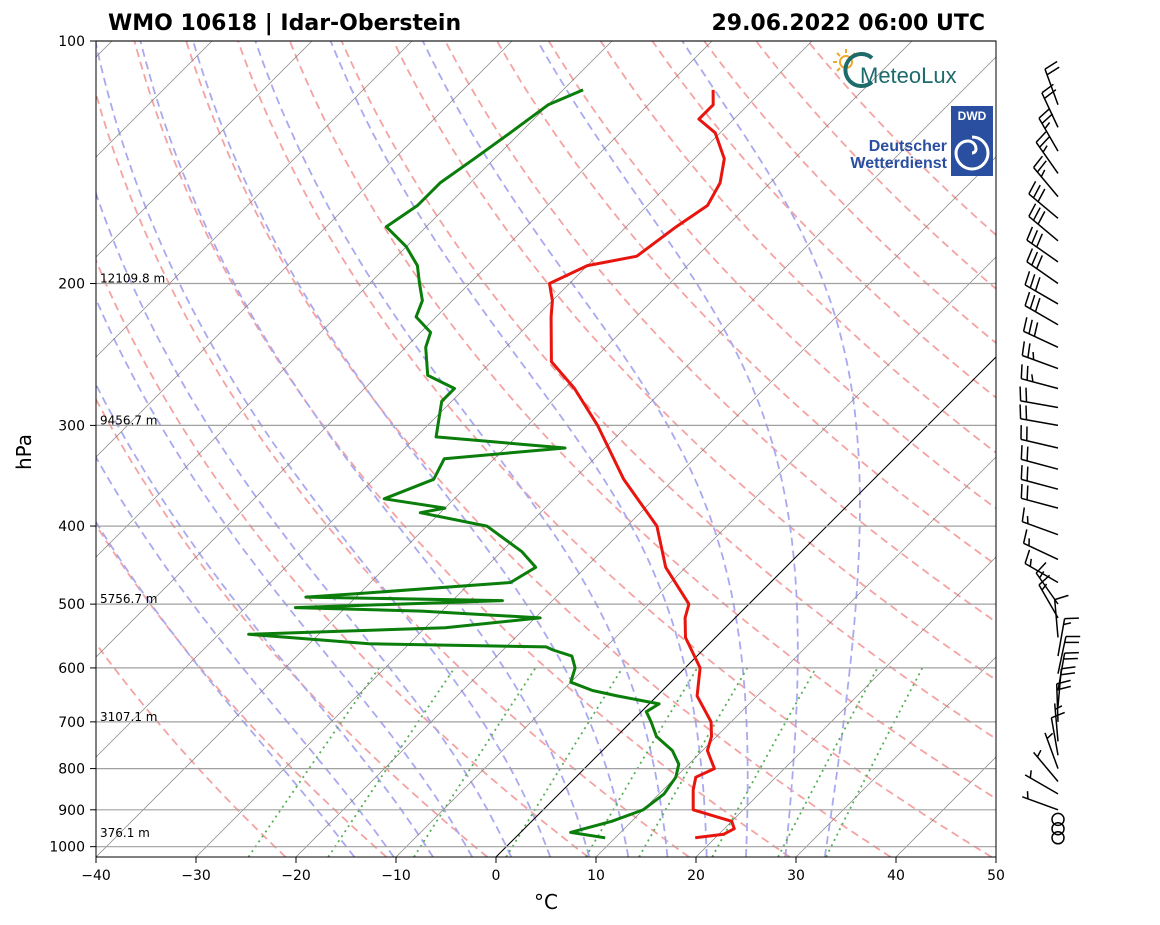 The width and height of the screenshot is (1160, 925). What do you see at coordinates (191, 749) in the screenshot?
I see `dry-adiabat` at bounding box center [191, 749].